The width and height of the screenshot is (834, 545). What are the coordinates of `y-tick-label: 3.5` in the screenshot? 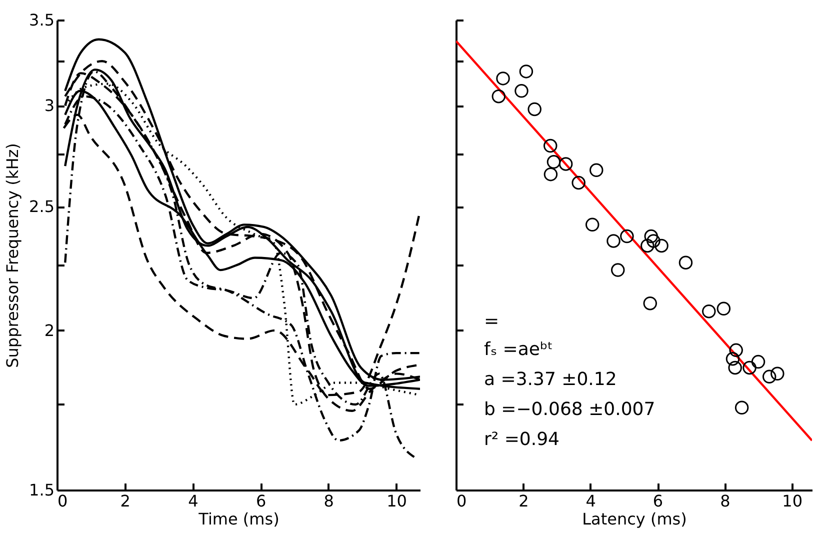 It's located at (41, 20).